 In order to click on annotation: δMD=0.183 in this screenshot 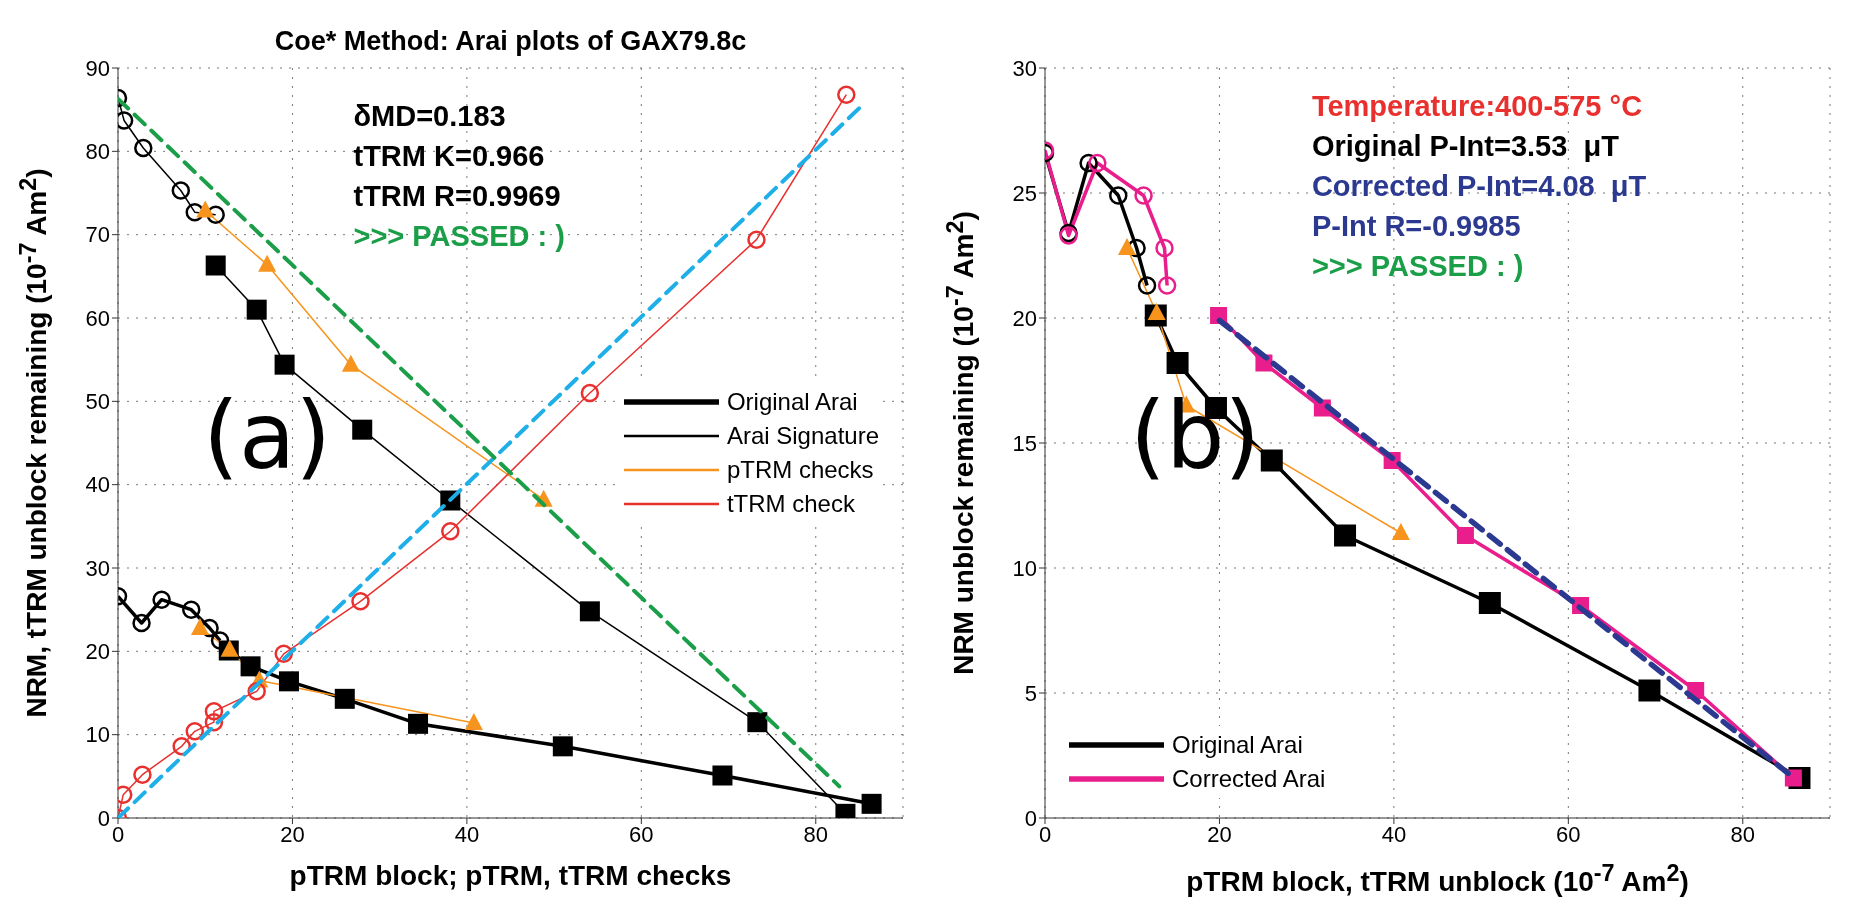, I will do `click(430, 116)`.